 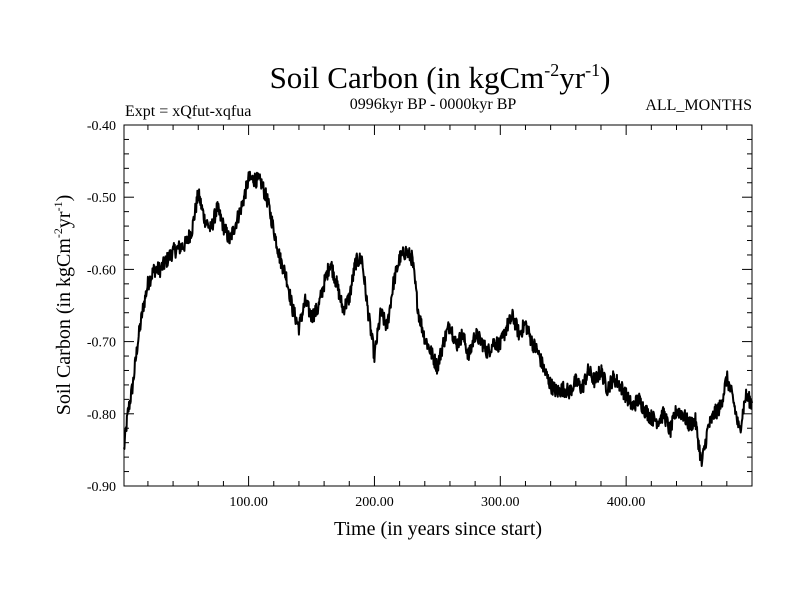 I want to click on chart-title-mid: yr, so click(x=572, y=77).